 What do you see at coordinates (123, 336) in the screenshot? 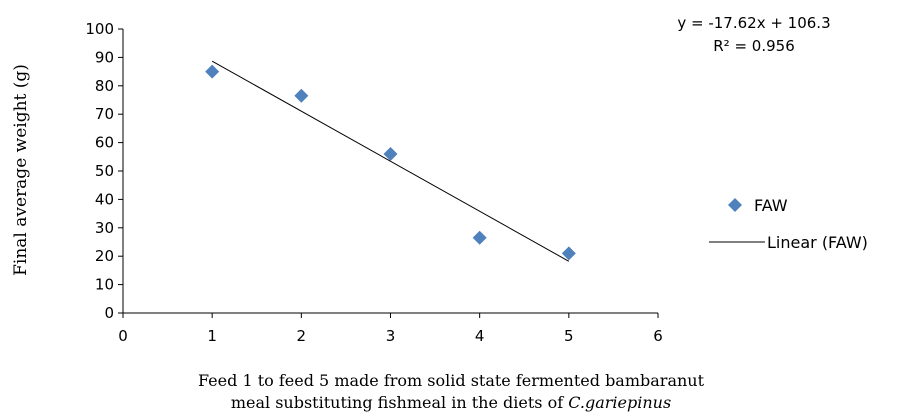
I see `x-tick-label: 0` at bounding box center [123, 336].